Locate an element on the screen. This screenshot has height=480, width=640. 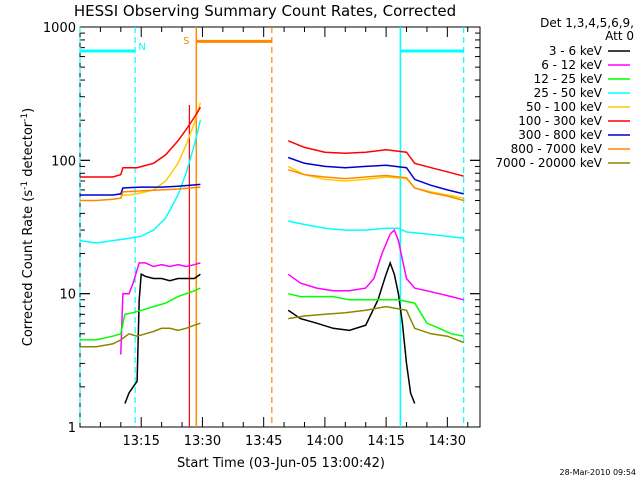
legend-entry: 800 - 7000 keV is located at coordinates (570, 149).